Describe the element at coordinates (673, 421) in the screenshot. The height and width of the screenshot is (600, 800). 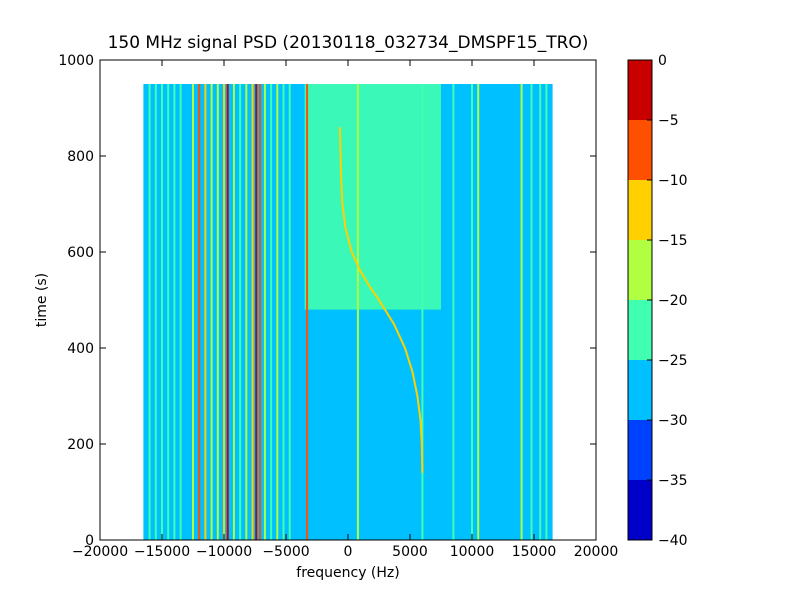
I see `colorbar-tick-label: −30` at that location.